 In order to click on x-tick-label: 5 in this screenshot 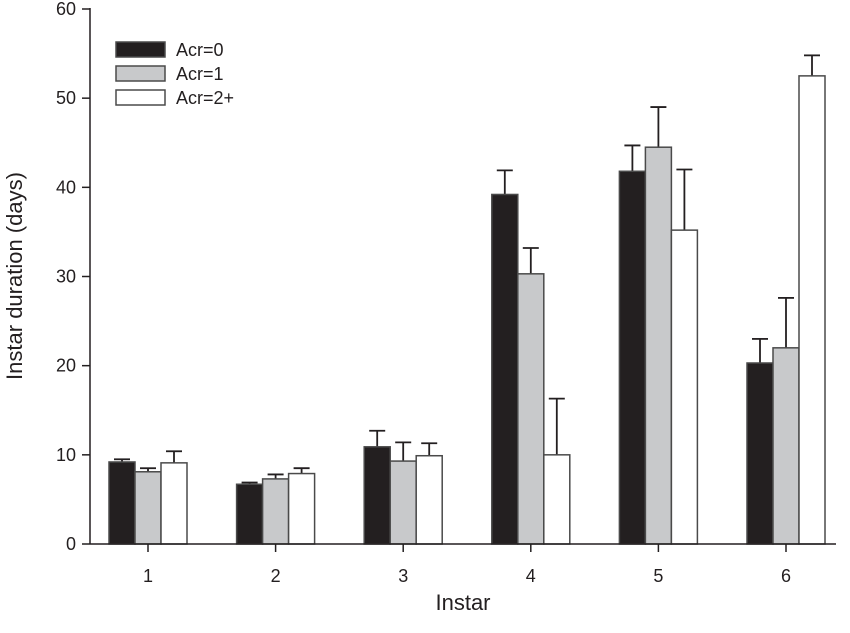, I will do `click(658, 576)`.